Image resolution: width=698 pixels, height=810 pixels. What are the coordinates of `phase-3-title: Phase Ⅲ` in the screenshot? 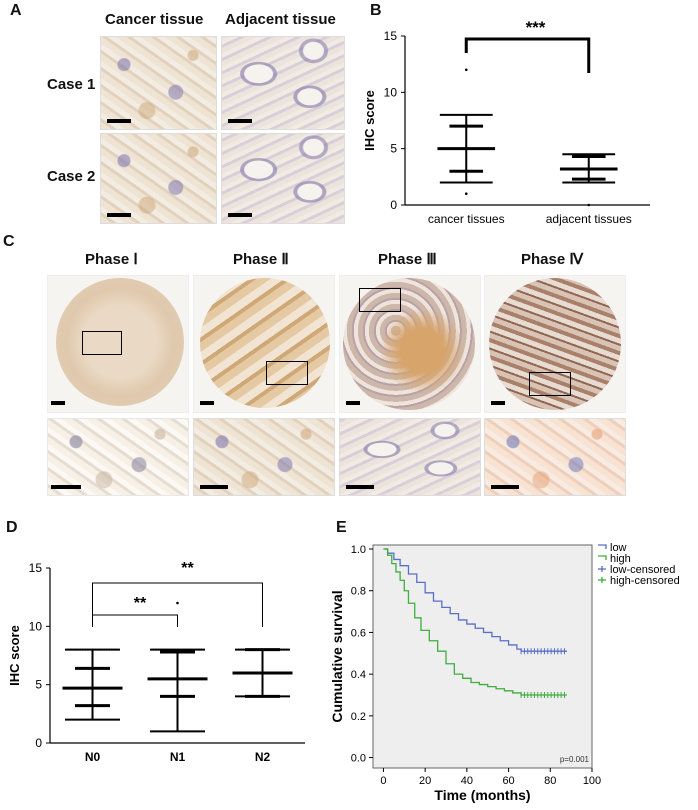 It's located at (407, 259).